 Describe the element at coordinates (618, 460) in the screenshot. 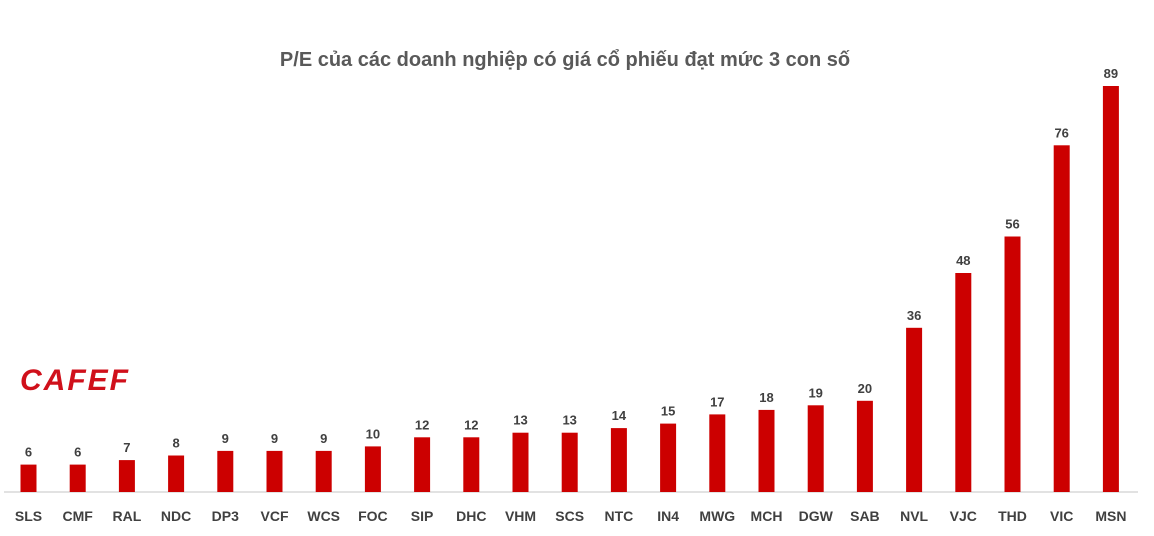

I see `bar-ntc` at that location.